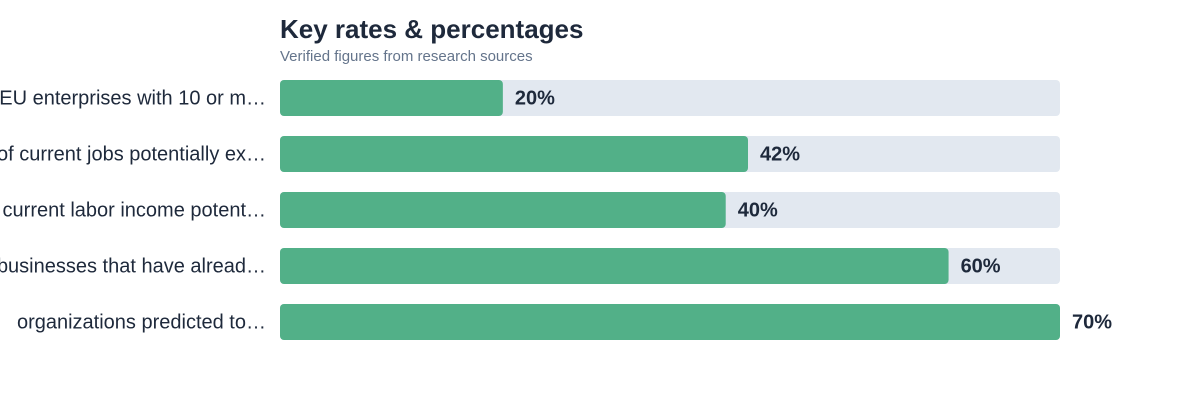 Image resolution: width=1200 pixels, height=400 pixels. What do you see at coordinates (406, 56) in the screenshot?
I see `chart-subtitle: Verified figures from research sources` at bounding box center [406, 56].